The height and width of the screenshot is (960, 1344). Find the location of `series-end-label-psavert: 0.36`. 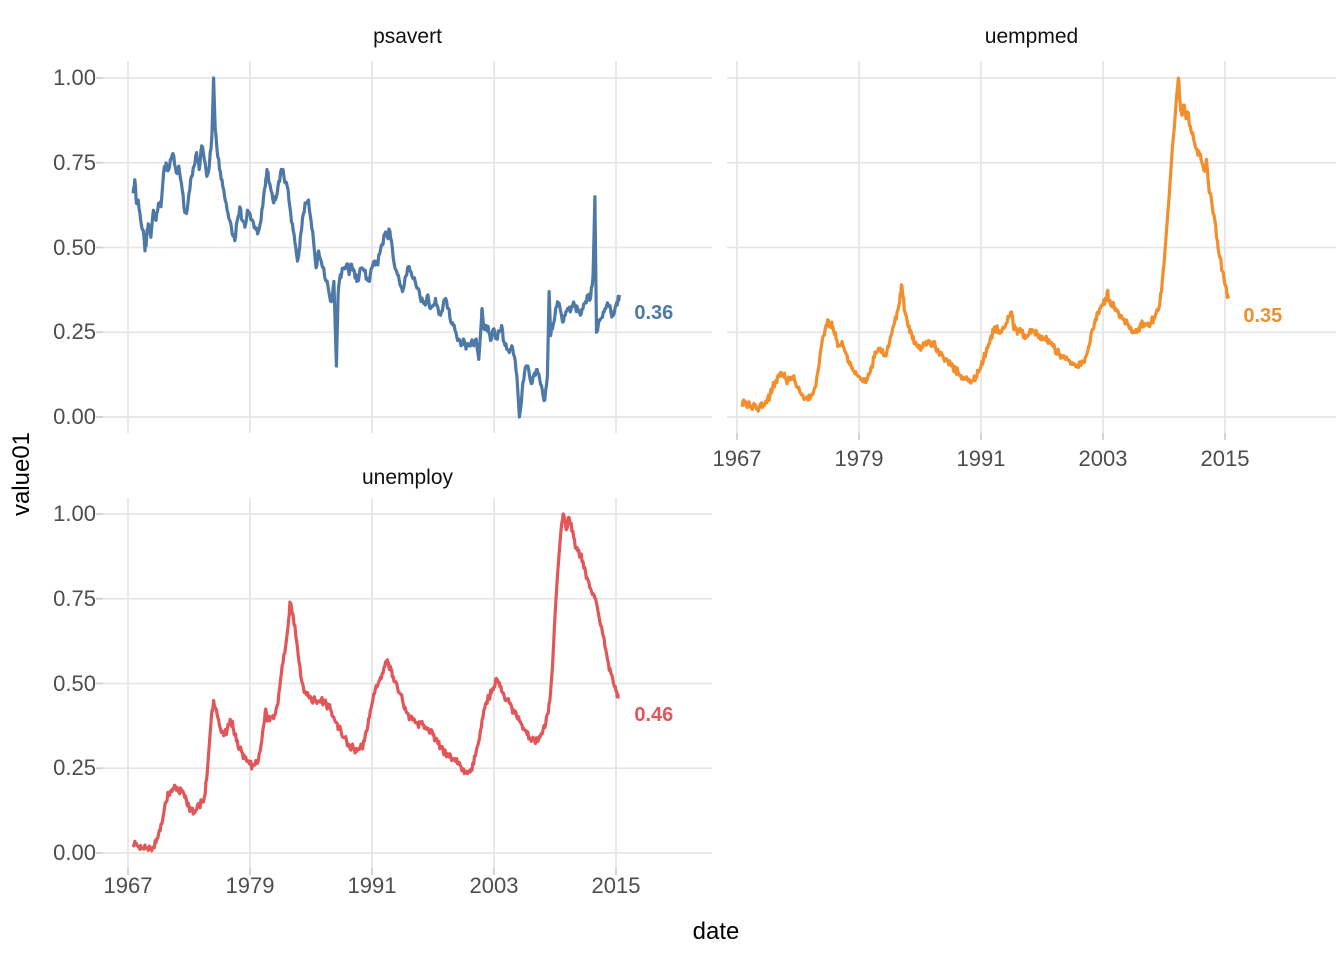

series-end-label-psavert: 0.36 is located at coordinates (654, 312).